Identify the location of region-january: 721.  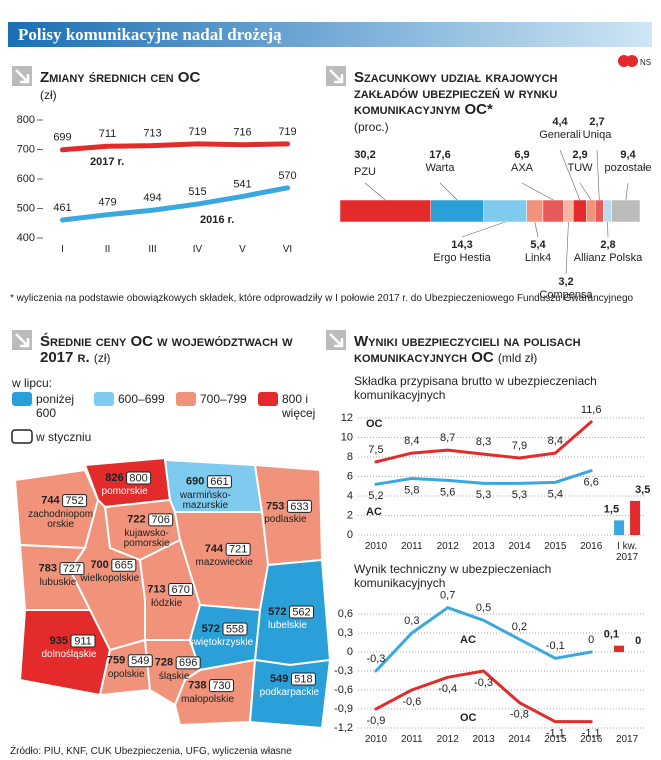
(238, 550).